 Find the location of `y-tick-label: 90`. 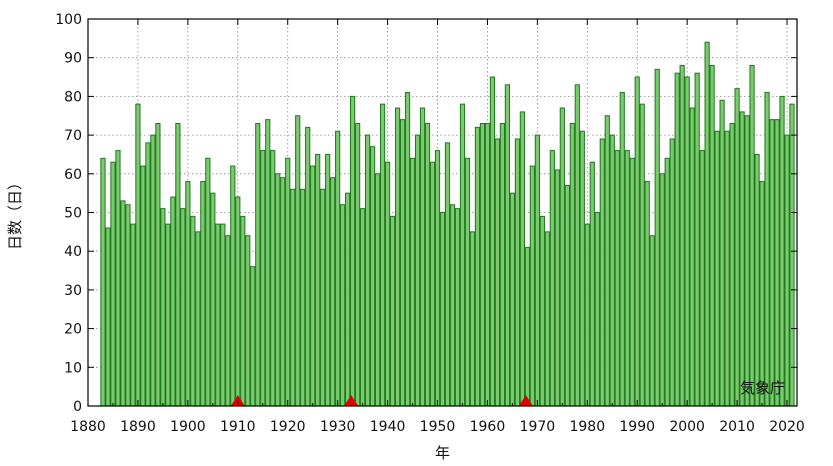

y-tick-label: 90 is located at coordinates (73, 59).